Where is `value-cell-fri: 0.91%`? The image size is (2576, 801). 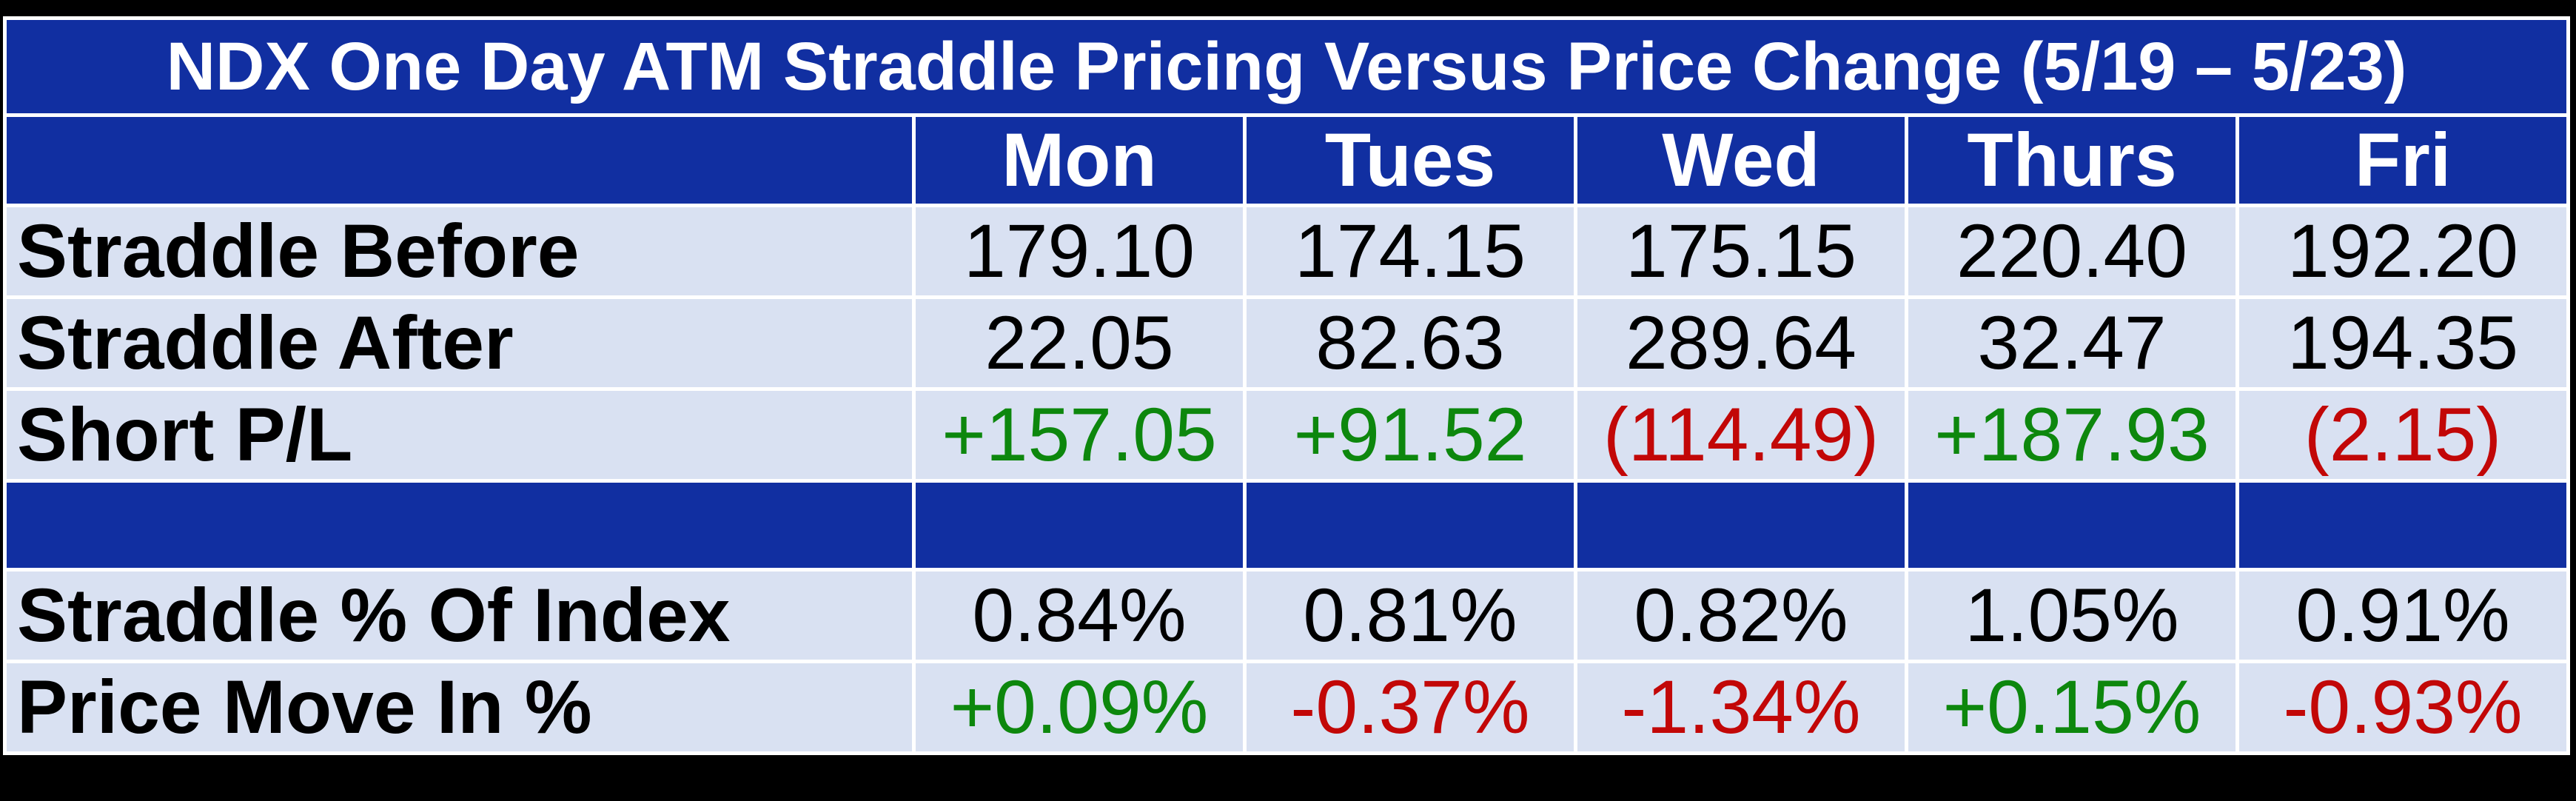
value-cell-fri: 0.91% is located at coordinates (2403, 616).